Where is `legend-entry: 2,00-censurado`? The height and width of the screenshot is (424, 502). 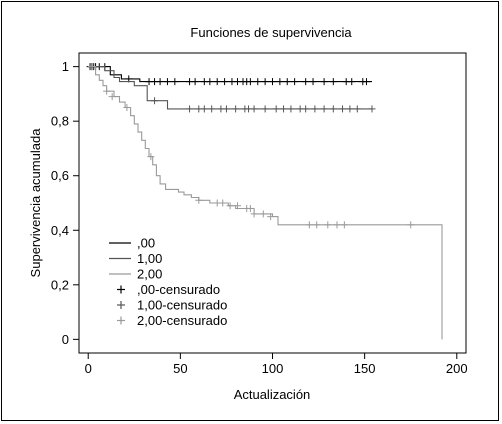
legend-entry: 2,00-censurado is located at coordinates (172, 320).